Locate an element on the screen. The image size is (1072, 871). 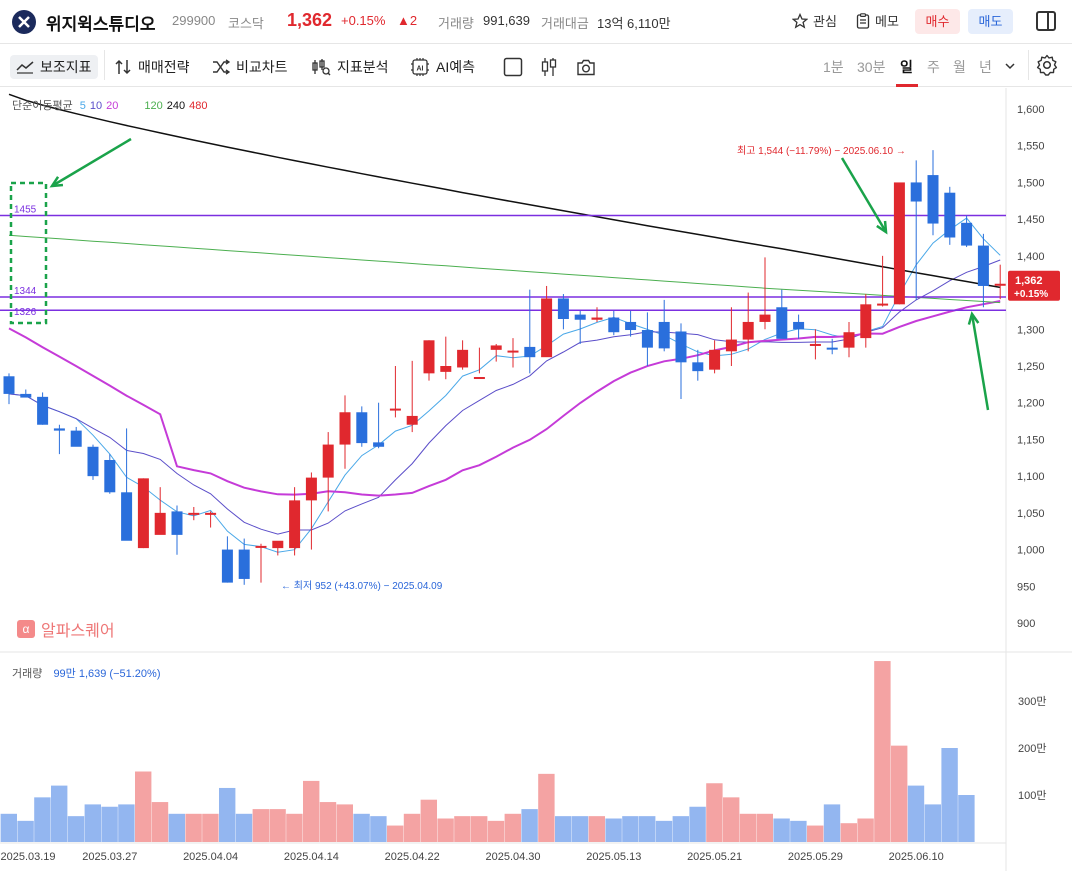
chevron-down-icon is located at coordinates (1010, 66).